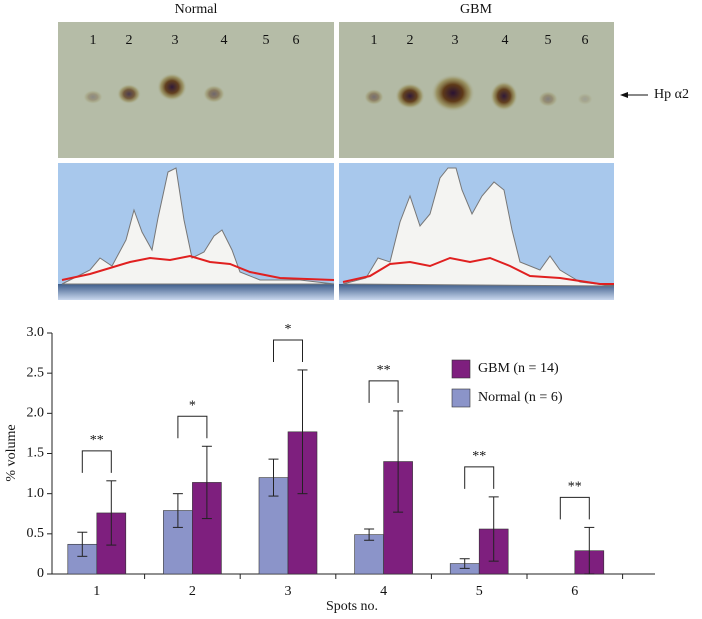  Describe the element at coordinates (574, 591) in the screenshot. I see `x-tick-label: 6` at that location.